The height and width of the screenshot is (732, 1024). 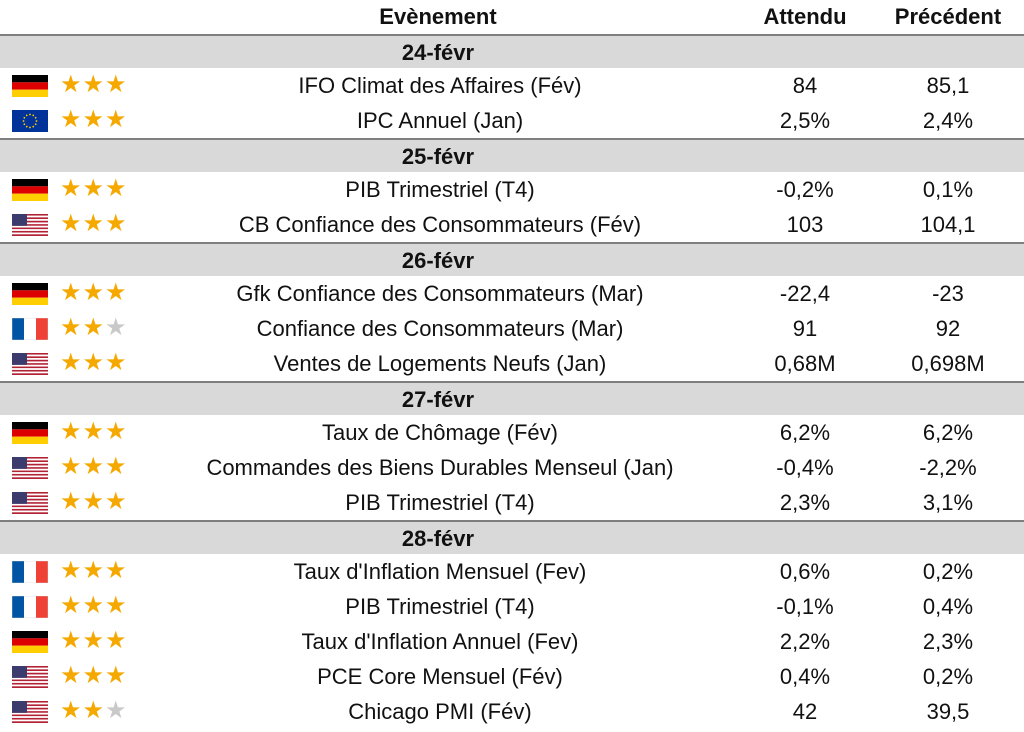 I want to click on date-row: 26-févr, so click(x=512, y=259).